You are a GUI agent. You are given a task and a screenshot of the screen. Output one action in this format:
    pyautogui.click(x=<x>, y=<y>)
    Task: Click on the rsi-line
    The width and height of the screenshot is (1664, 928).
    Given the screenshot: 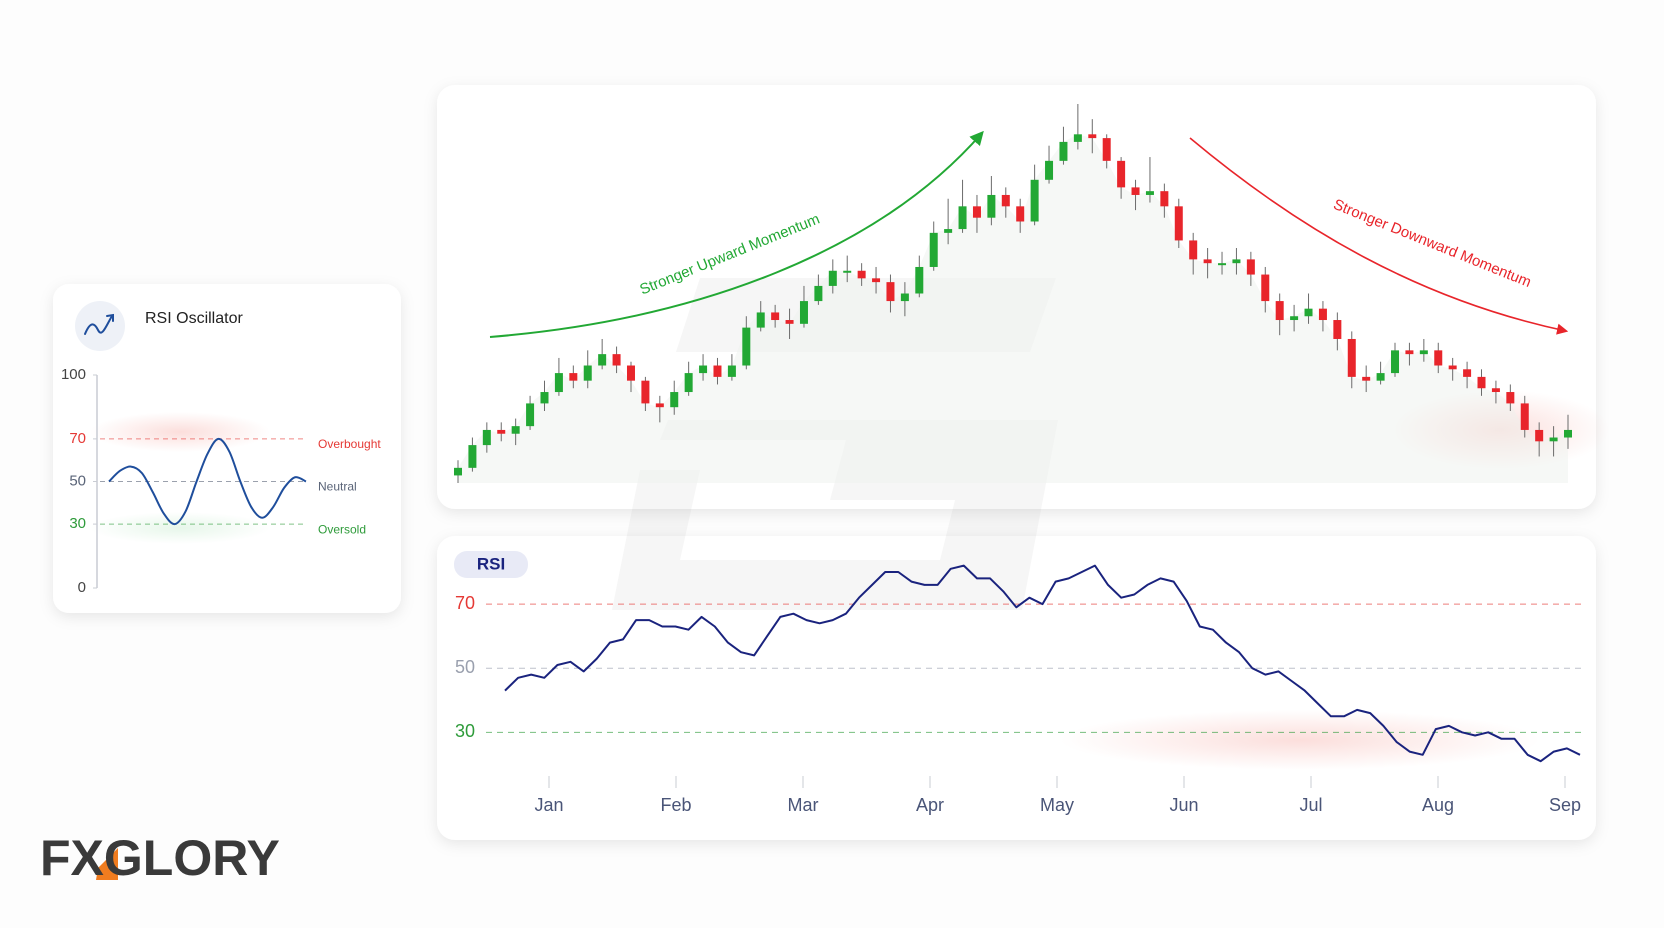 What is the action you would take?
    pyautogui.click(x=1042, y=663)
    